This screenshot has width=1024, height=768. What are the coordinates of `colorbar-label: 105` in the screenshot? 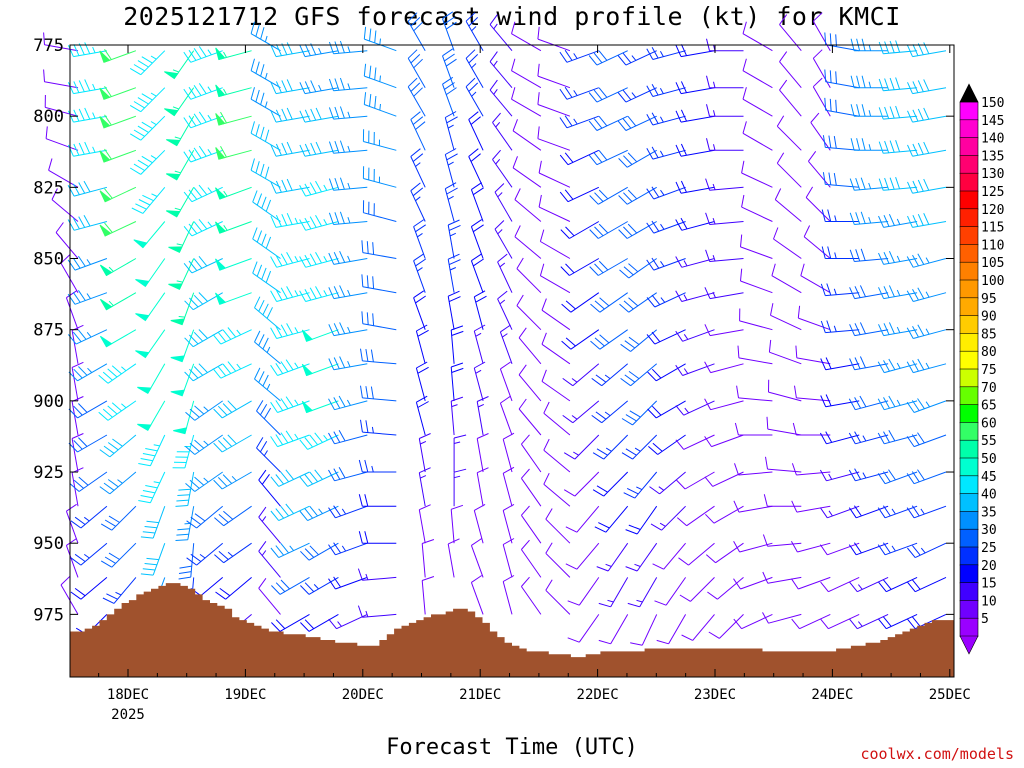 It's located at (992, 263).